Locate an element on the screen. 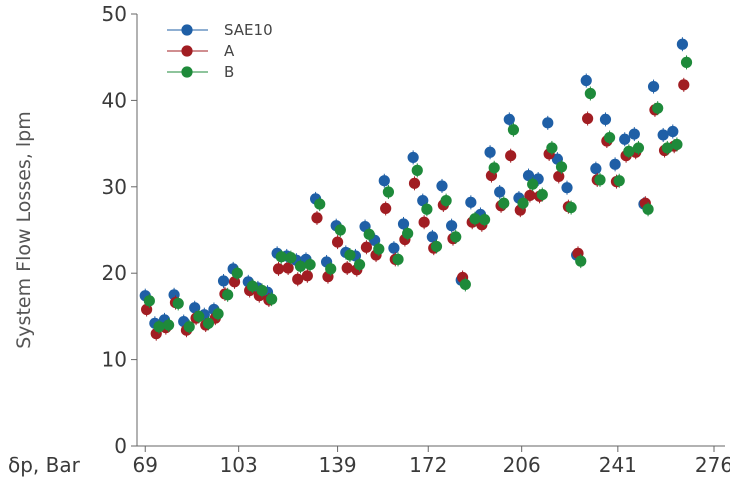  x-tick-labels: 69 103 139 172 206 241 276 is located at coordinates (431, 465).